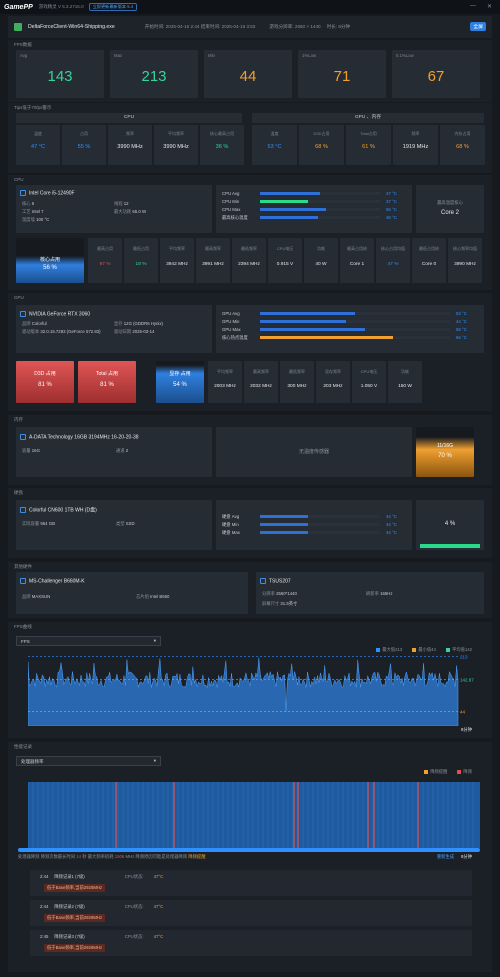  I want to click on legend-item: 降频, so click(464, 771).